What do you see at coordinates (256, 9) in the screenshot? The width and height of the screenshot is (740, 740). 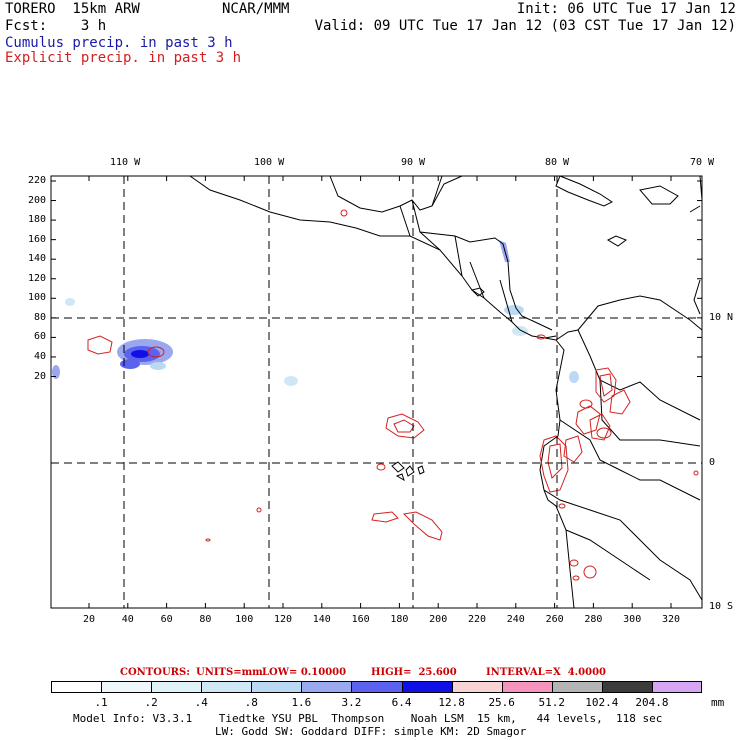 I see `org-label: NCAR/MMM` at bounding box center [256, 9].